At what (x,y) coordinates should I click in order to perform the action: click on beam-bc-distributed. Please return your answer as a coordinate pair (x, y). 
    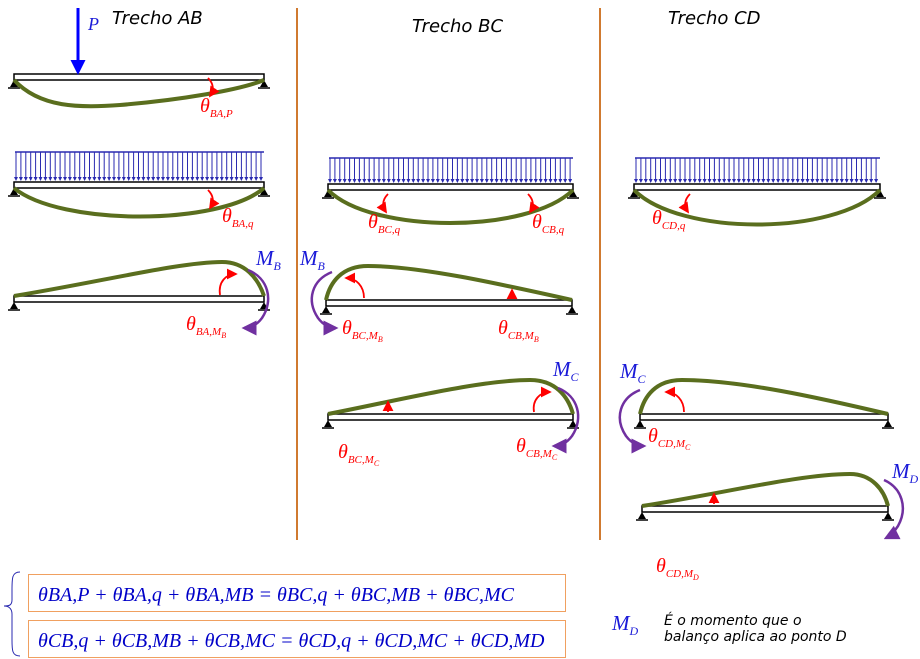
    Looking at the image, I should click on (450, 191).